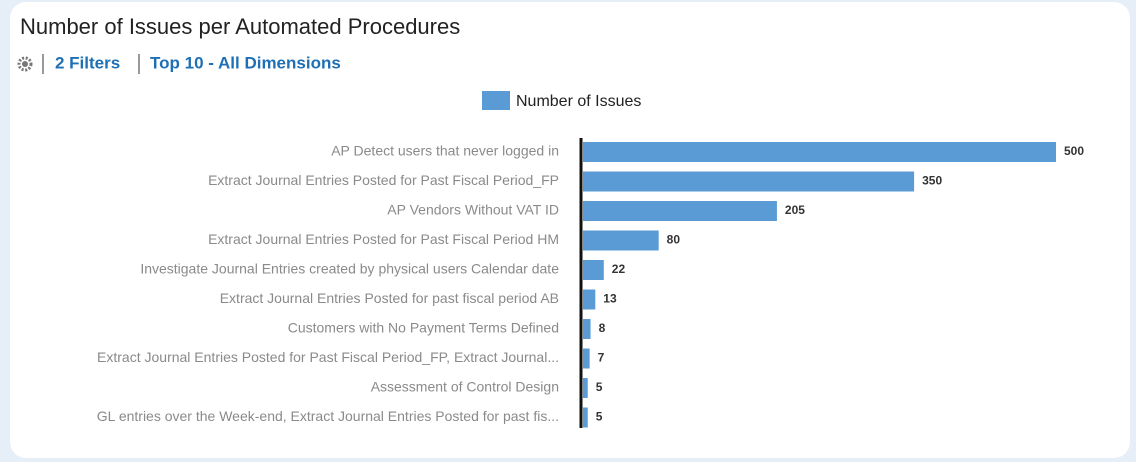 Image resolution: width=1136 pixels, height=462 pixels. What do you see at coordinates (578, 101) in the screenshot?
I see `legend-label: Number of Issues` at bounding box center [578, 101].